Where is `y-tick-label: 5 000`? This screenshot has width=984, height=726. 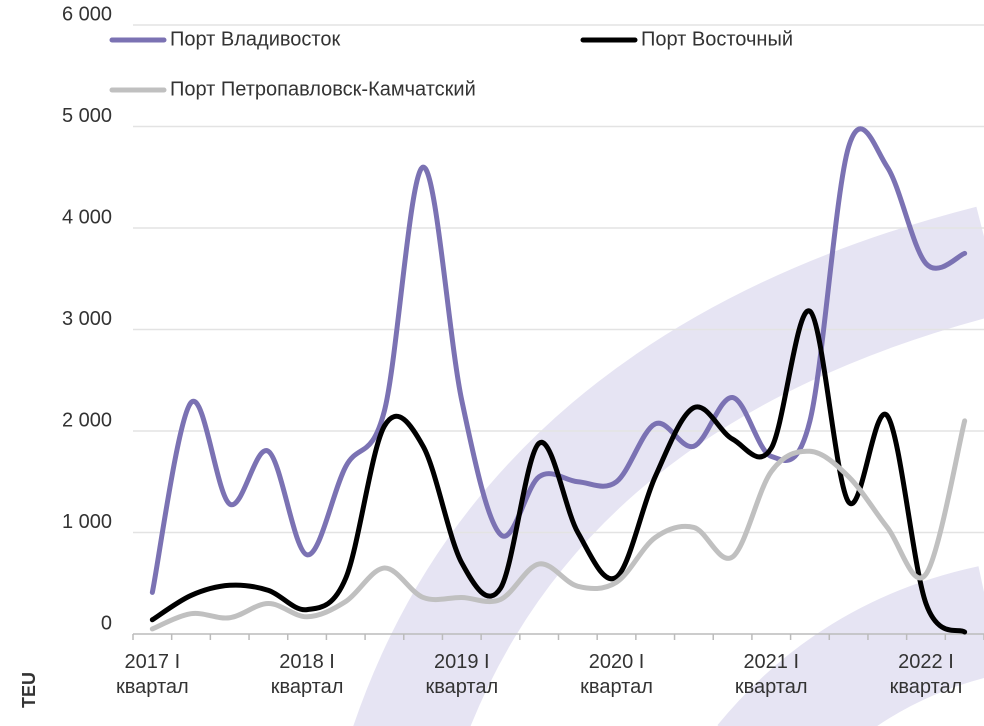
y-tick-label: 5 000 is located at coordinates (87, 116).